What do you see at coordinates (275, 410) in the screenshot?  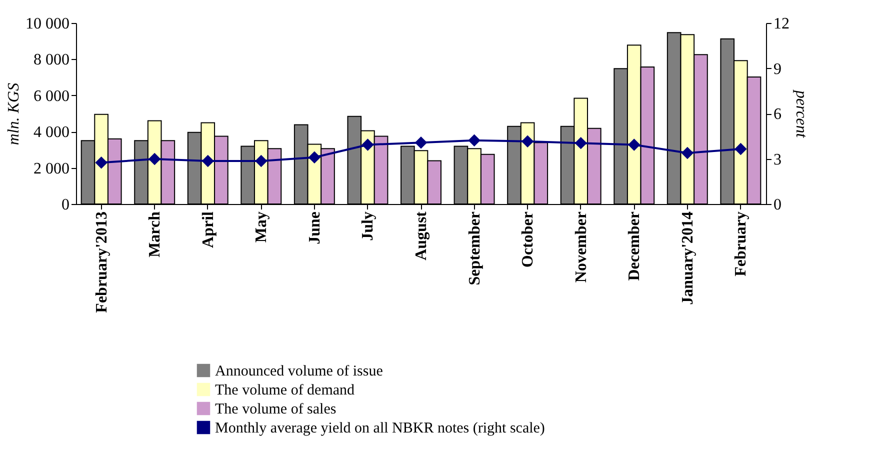 I see `legend-label: The volume of sales` at bounding box center [275, 410].